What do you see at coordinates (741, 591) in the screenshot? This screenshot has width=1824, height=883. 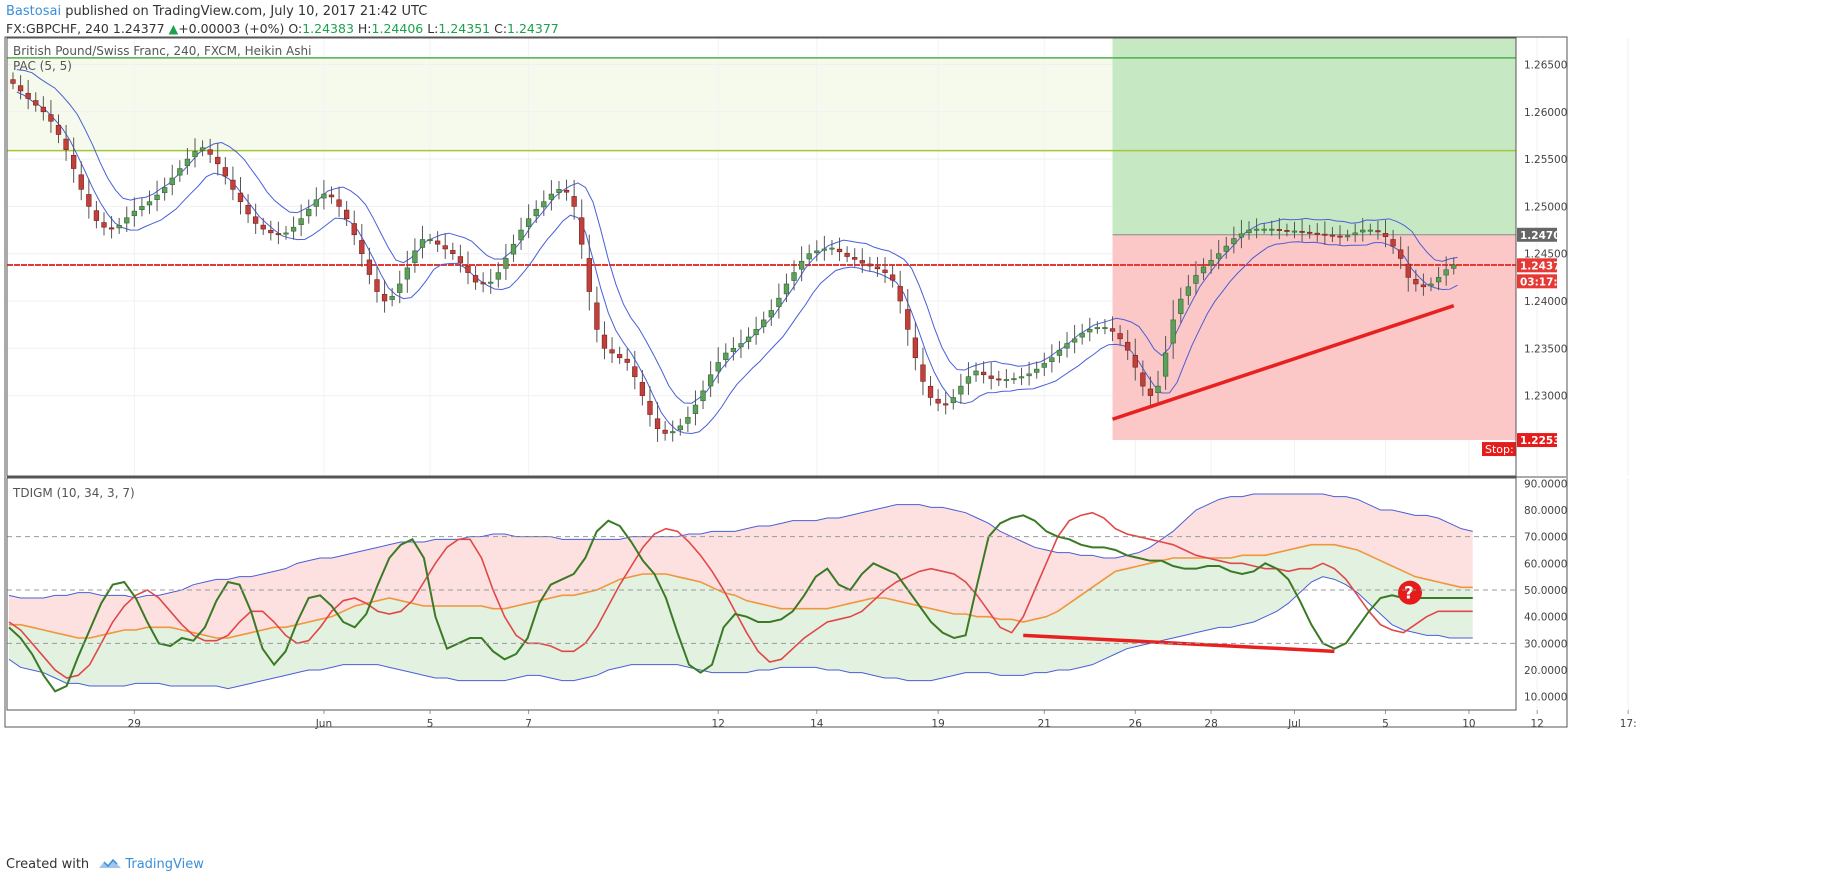 I see `tdi-mid-line` at bounding box center [741, 591].